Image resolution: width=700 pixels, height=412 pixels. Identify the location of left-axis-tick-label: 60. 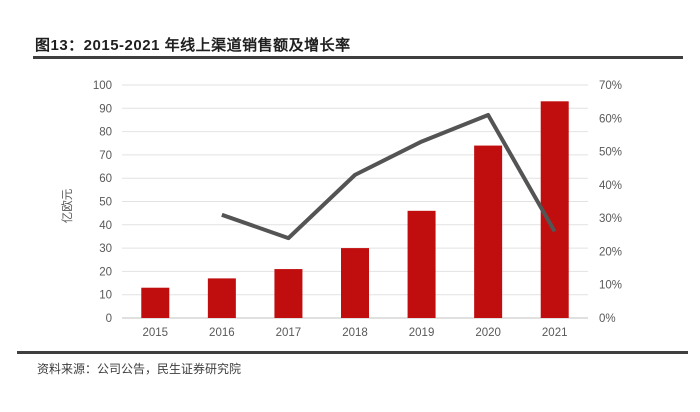
(105, 179).